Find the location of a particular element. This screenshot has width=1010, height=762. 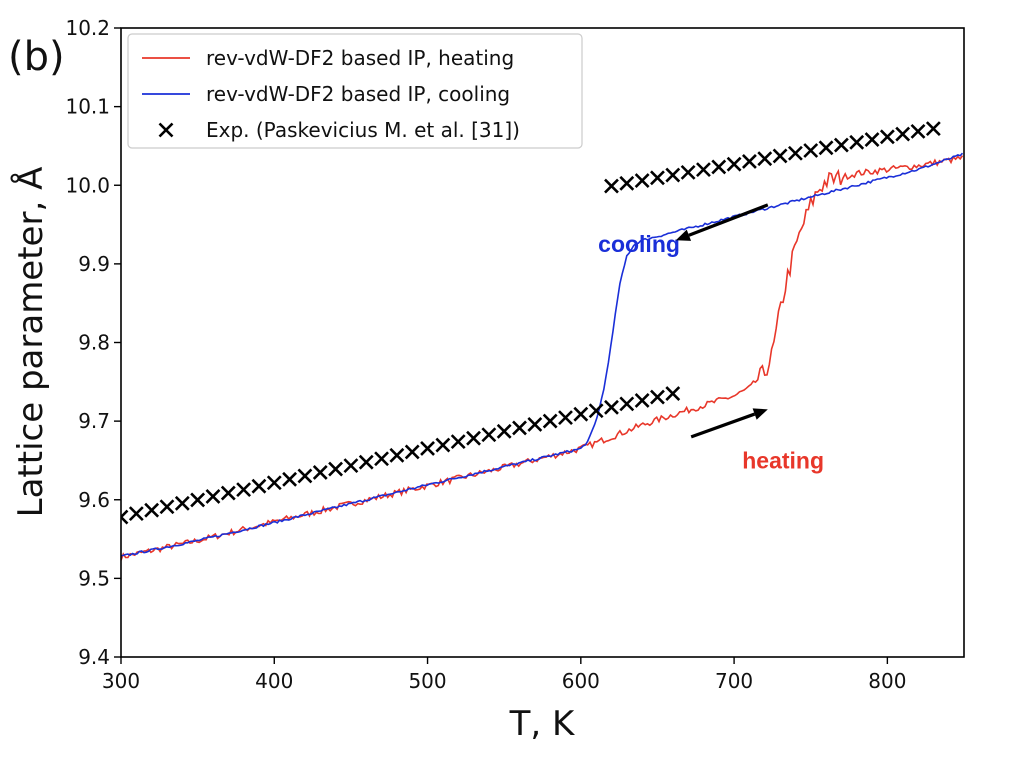

y-tick-label: 10.2 is located at coordinates (87, 28).